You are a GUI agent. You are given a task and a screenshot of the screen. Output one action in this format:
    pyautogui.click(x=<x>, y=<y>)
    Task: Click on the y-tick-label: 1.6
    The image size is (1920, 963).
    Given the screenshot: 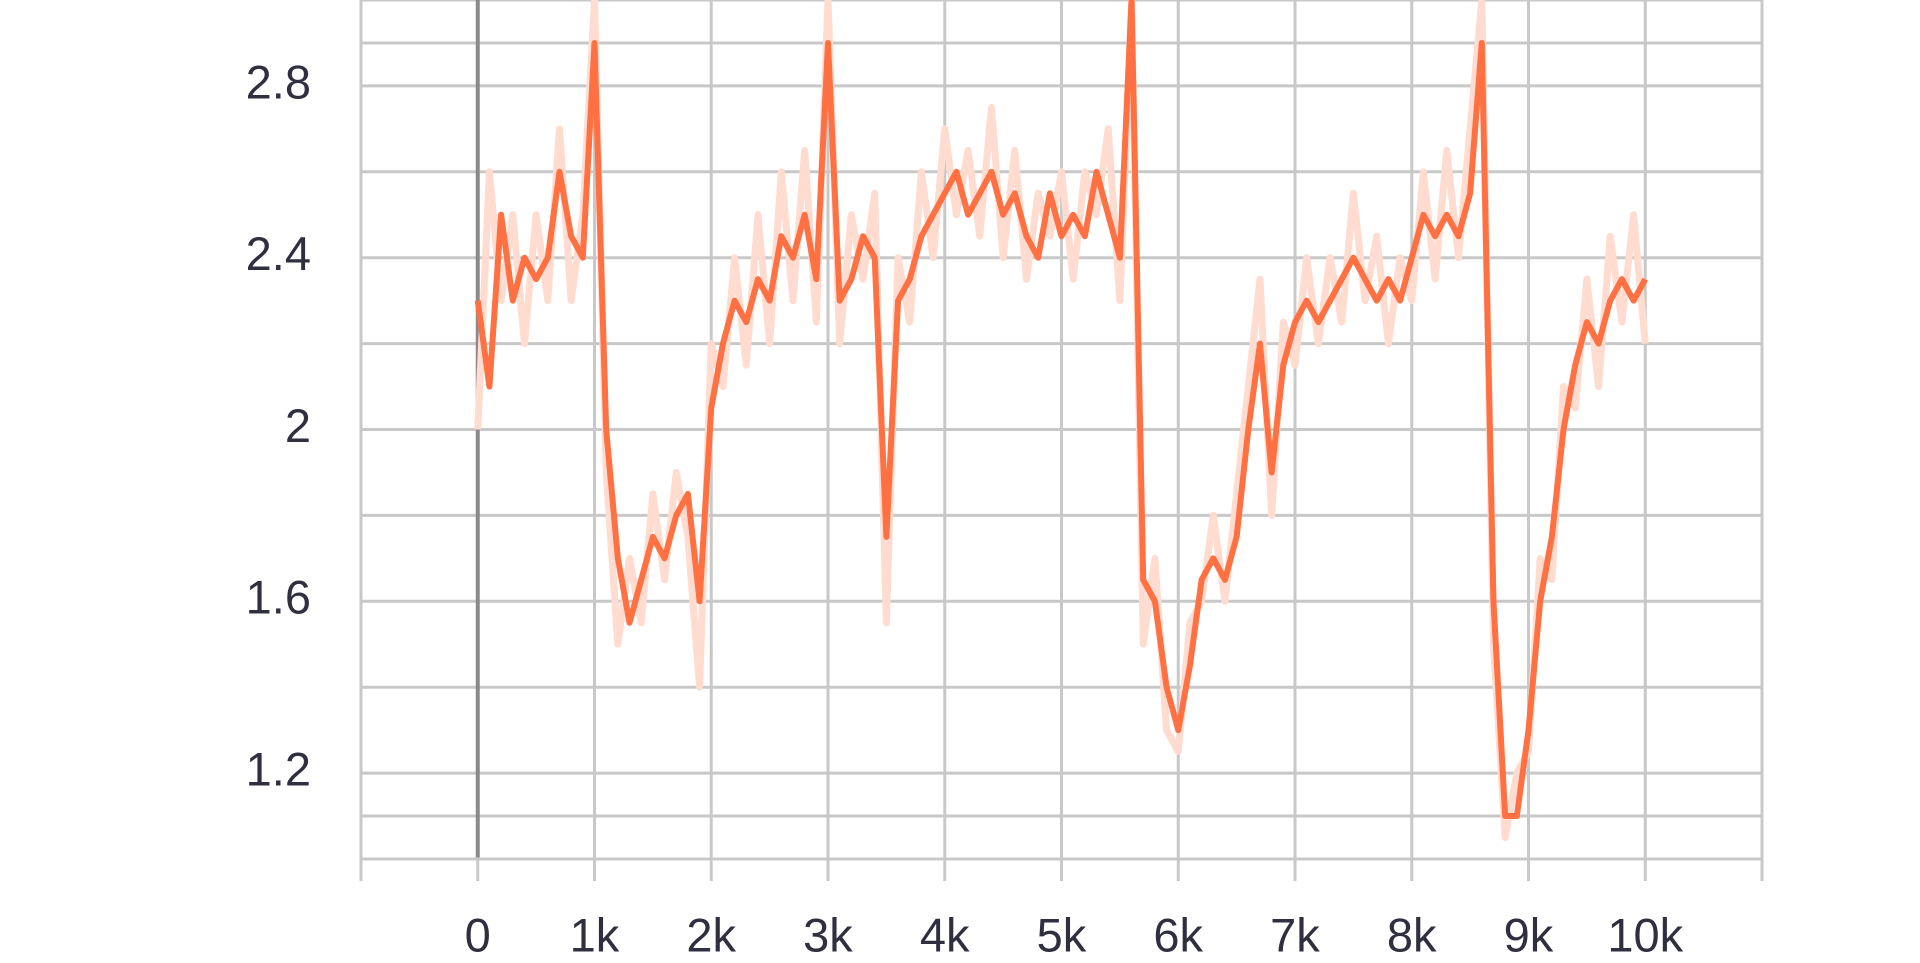 What is the action you would take?
    pyautogui.click(x=278, y=597)
    